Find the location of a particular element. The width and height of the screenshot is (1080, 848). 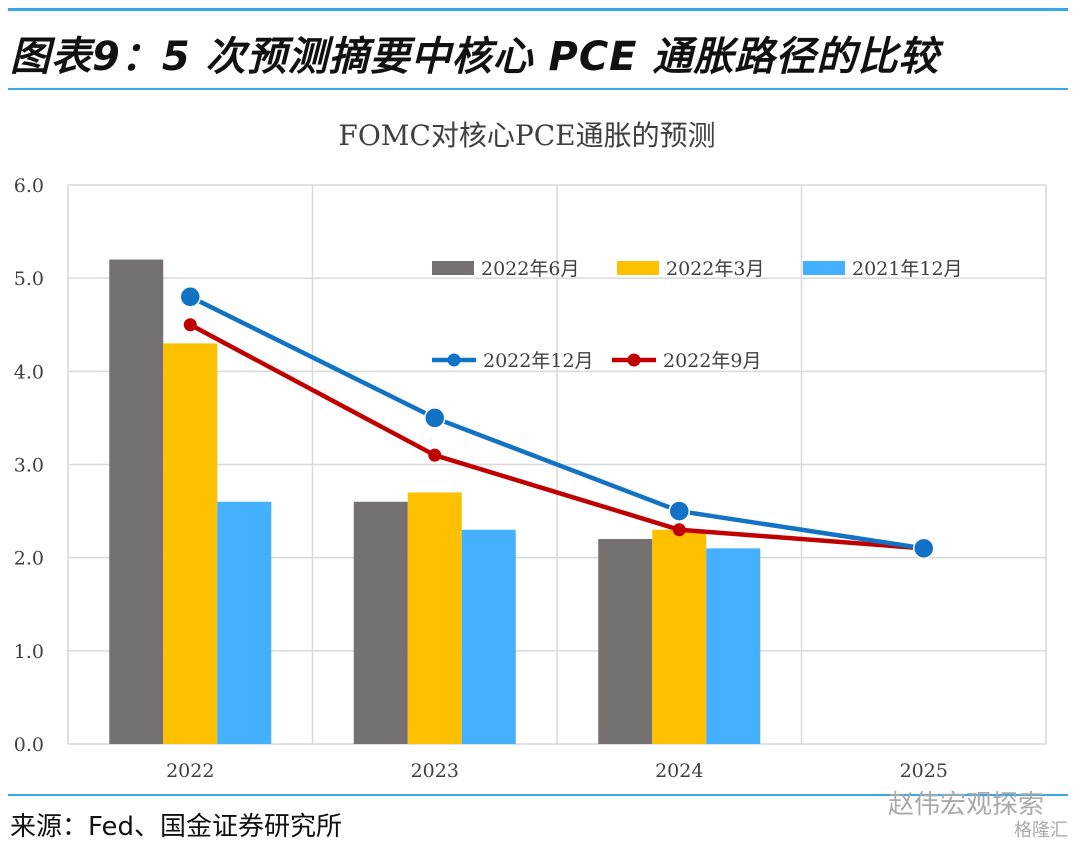

y-tick-label: 2.0 is located at coordinates (29, 559).